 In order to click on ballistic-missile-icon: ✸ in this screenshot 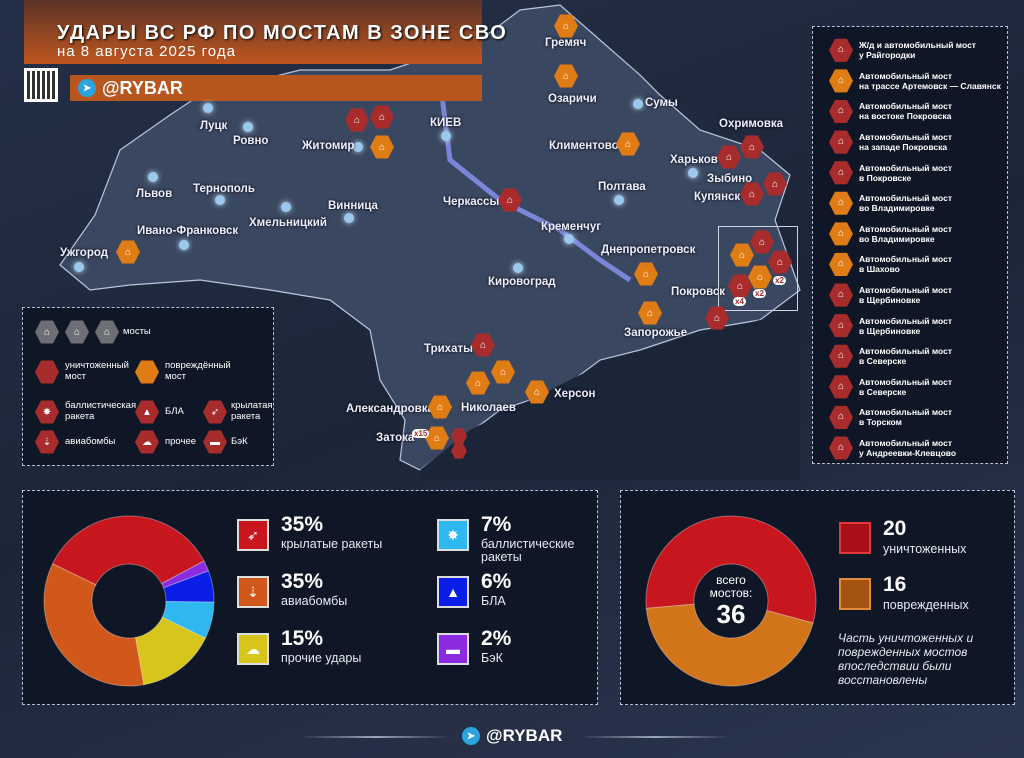, I will do `click(453, 535)`.